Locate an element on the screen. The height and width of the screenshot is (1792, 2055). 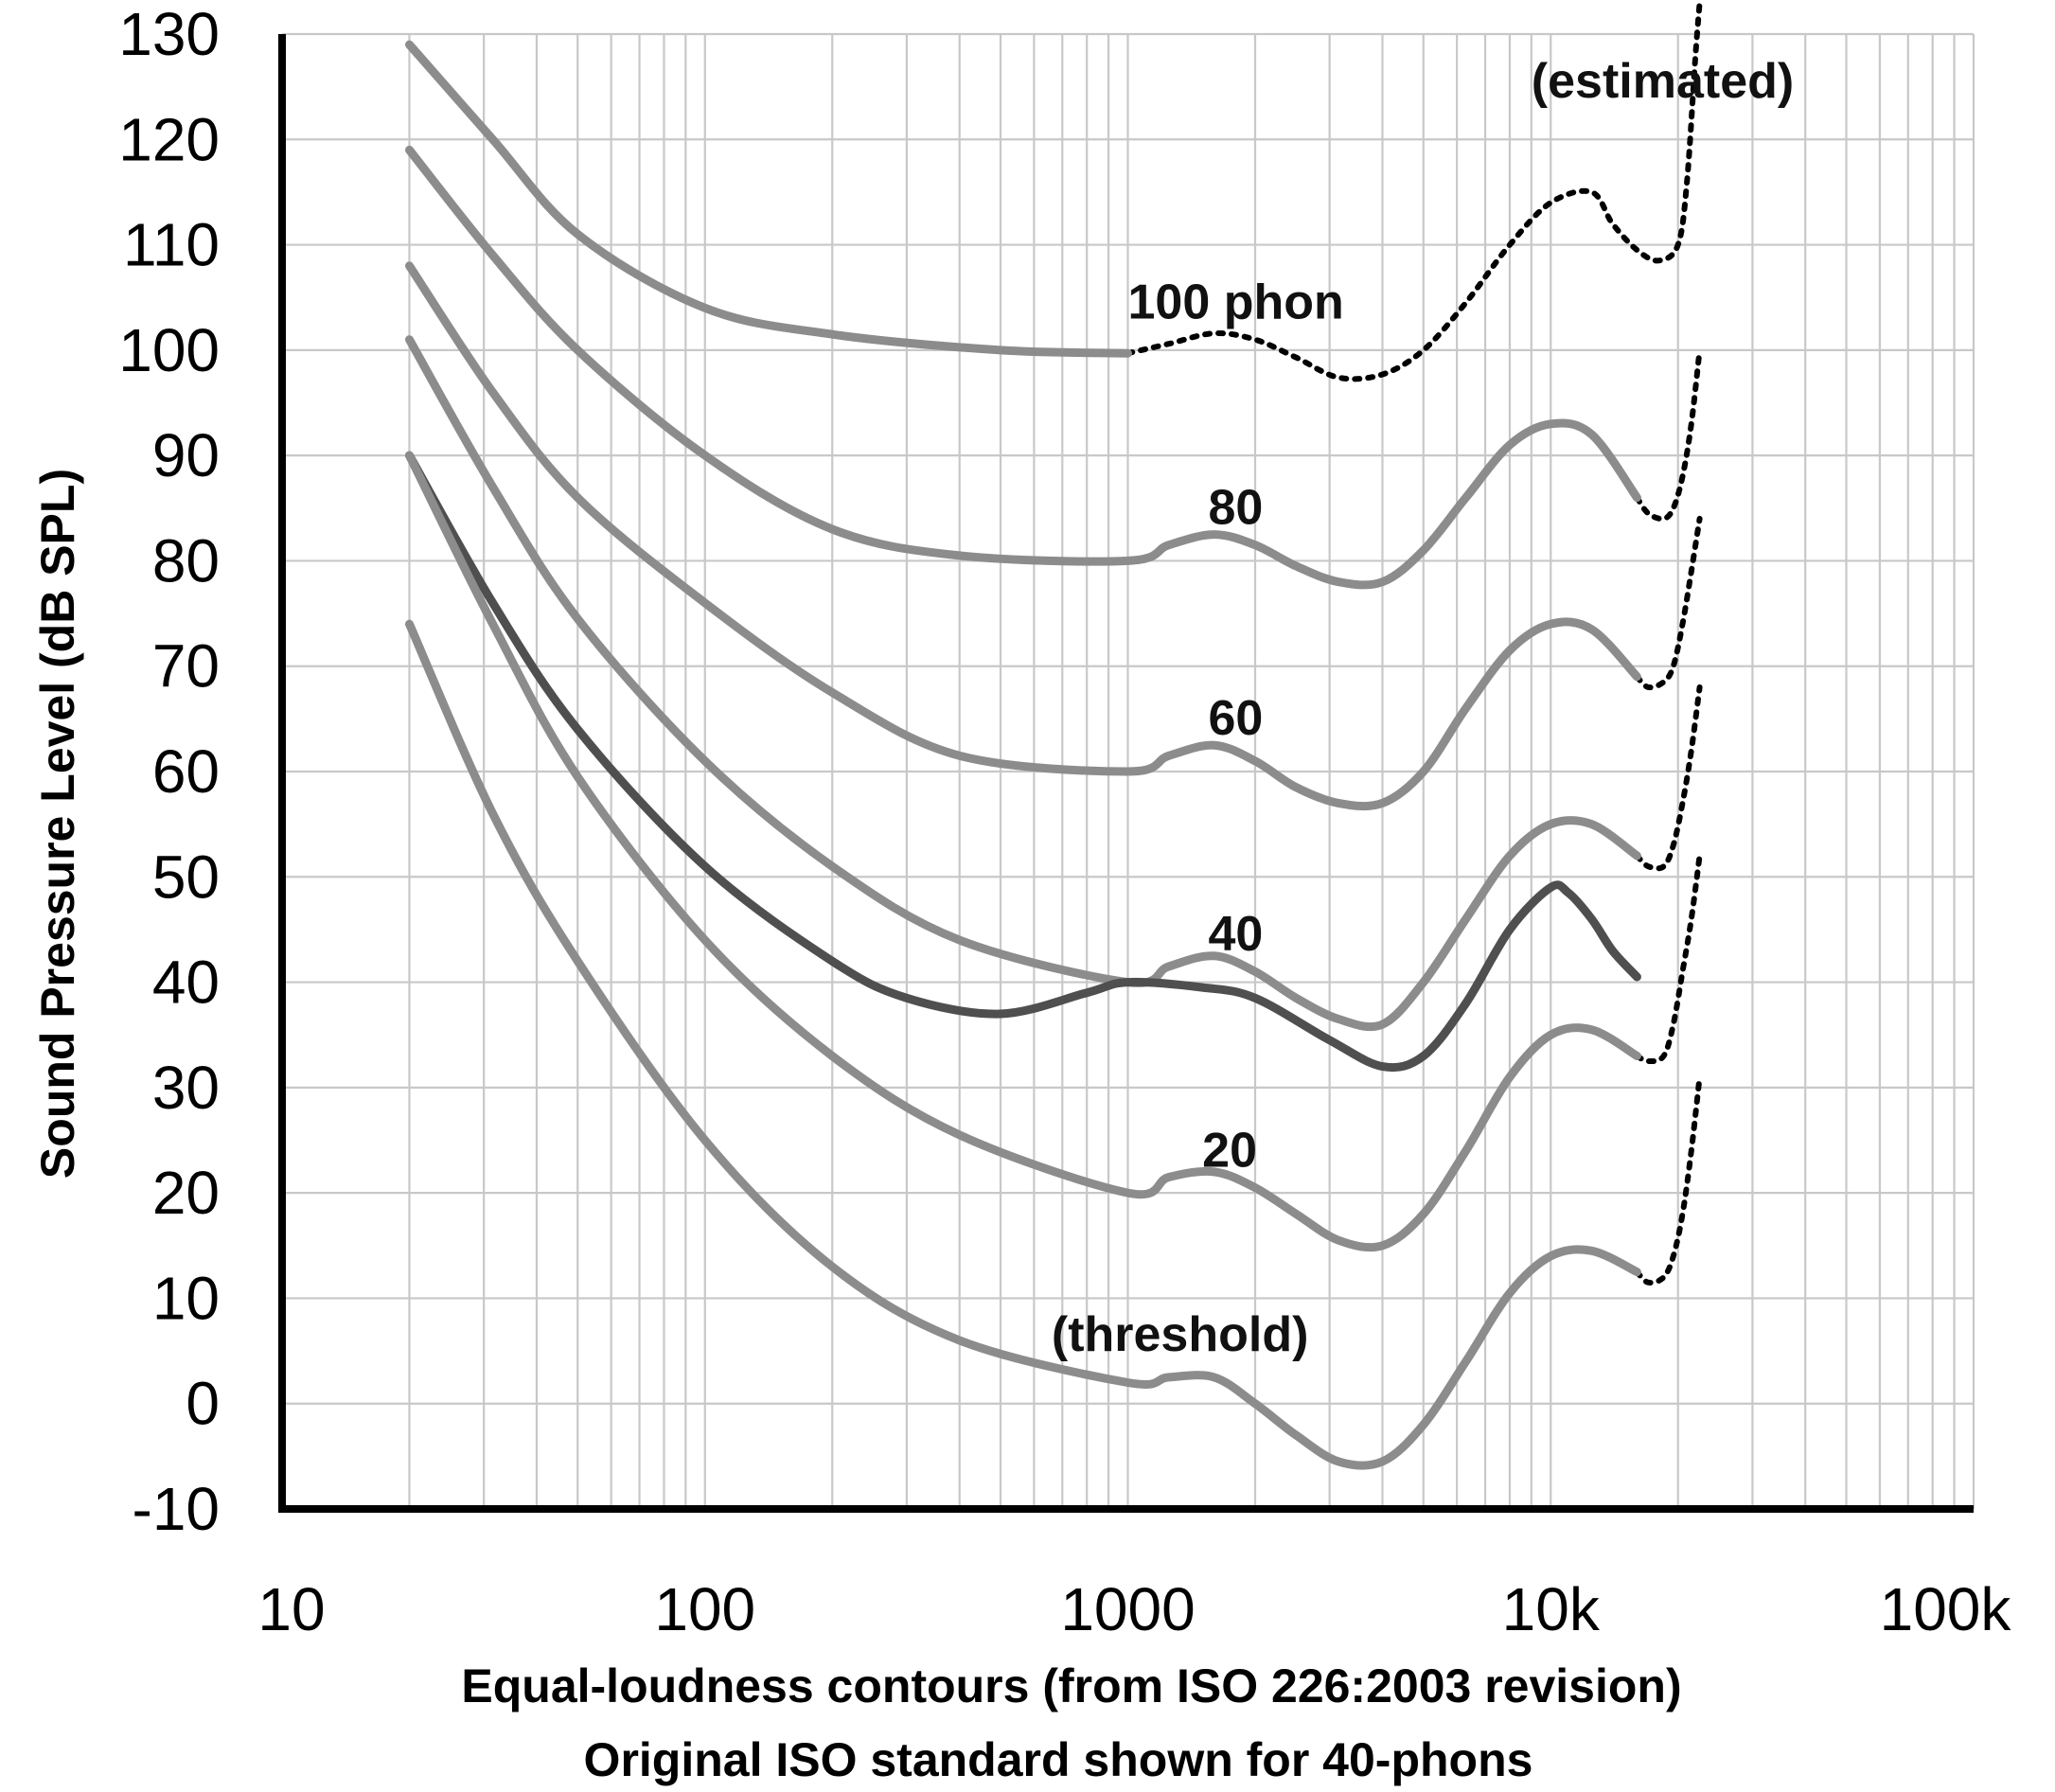
curve-100-phon-estimated is located at coordinates (1414, 191).